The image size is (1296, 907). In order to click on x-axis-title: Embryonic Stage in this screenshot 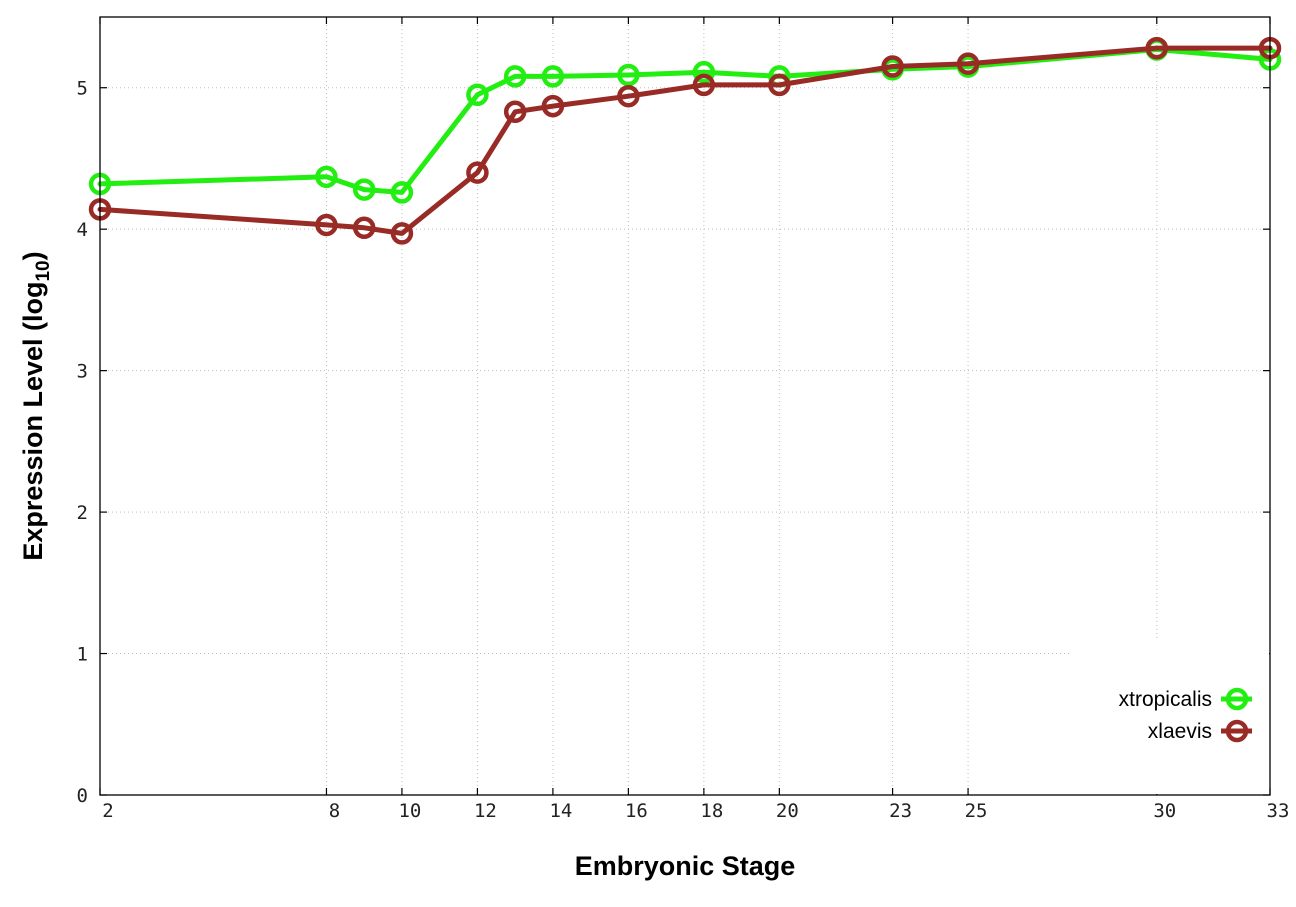, I will do `click(685, 866)`.